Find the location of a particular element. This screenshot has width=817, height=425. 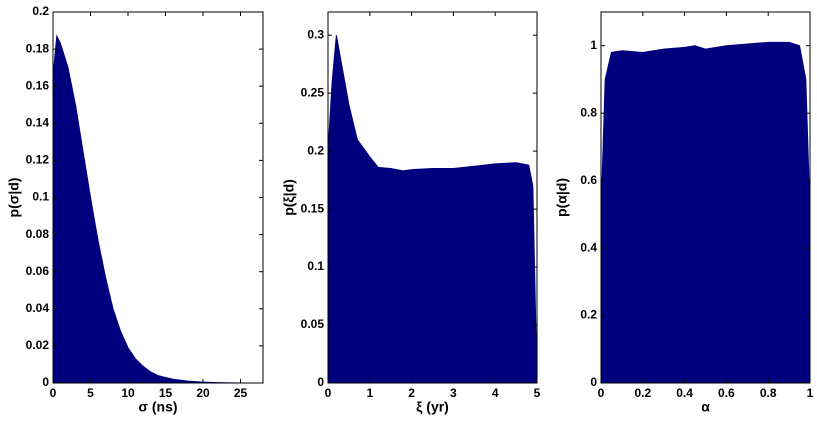

y-tick-label: 0.15 is located at coordinates (313, 208).